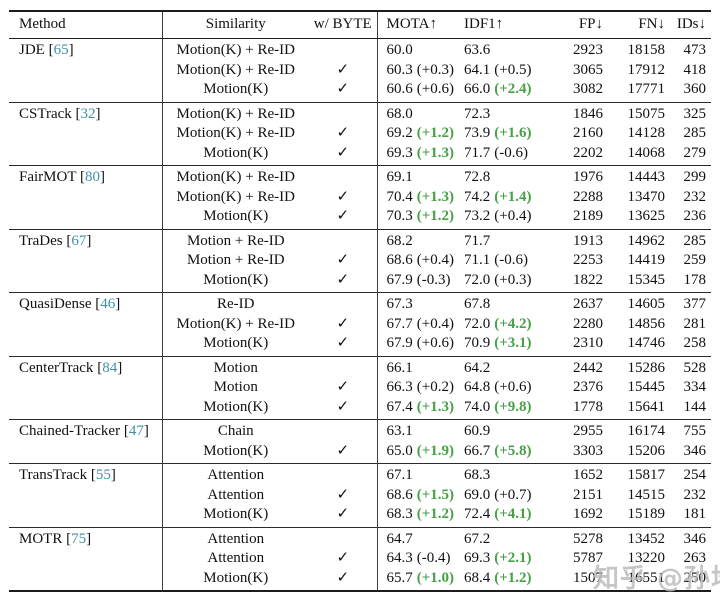 The height and width of the screenshot is (605, 720). Describe the element at coordinates (513, 133) in the screenshot. I see `idf1-delta: (+1.6)` at that location.